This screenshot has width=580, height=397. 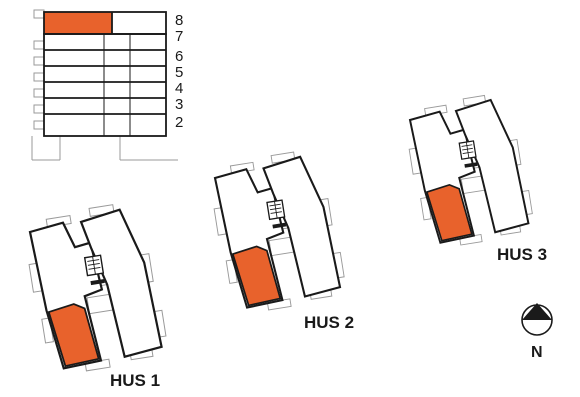 What do you see at coordinates (179, 20) in the screenshot?
I see `floor-number: 8` at bounding box center [179, 20].